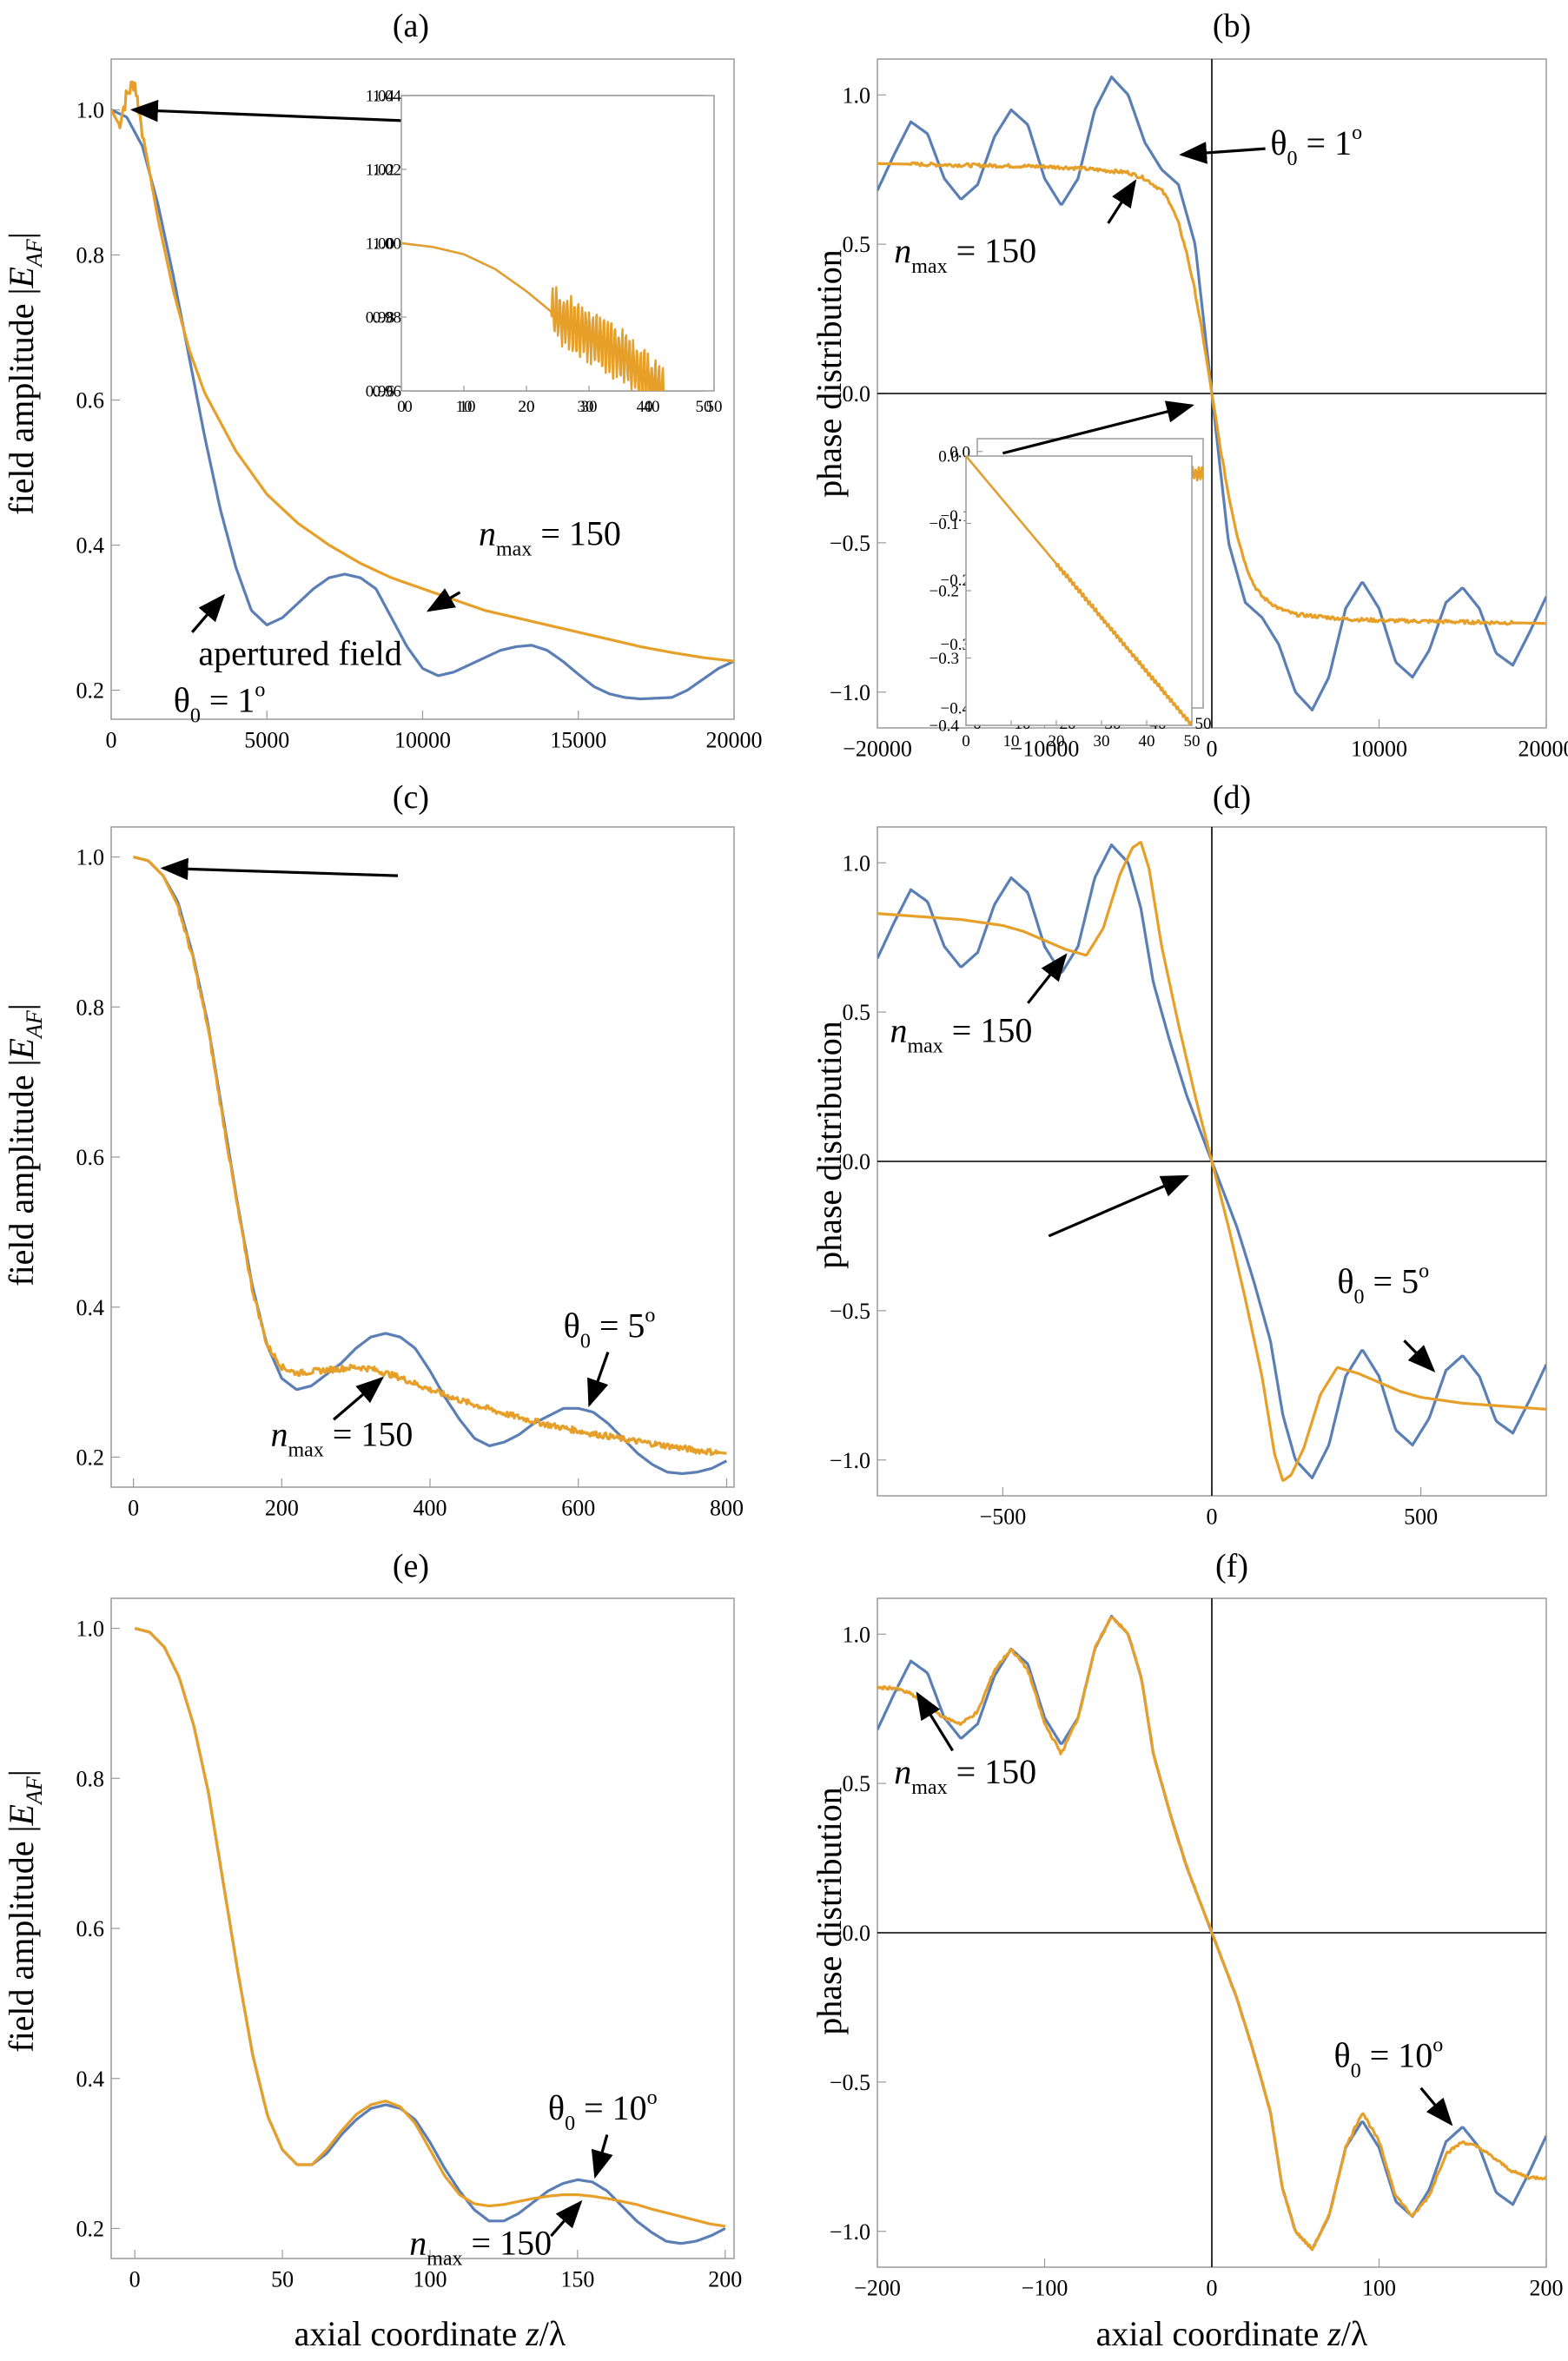 This screenshot has height=2361, width=1568. I want to click on panel-f-xtick-label: 100, so click(1379, 2288).